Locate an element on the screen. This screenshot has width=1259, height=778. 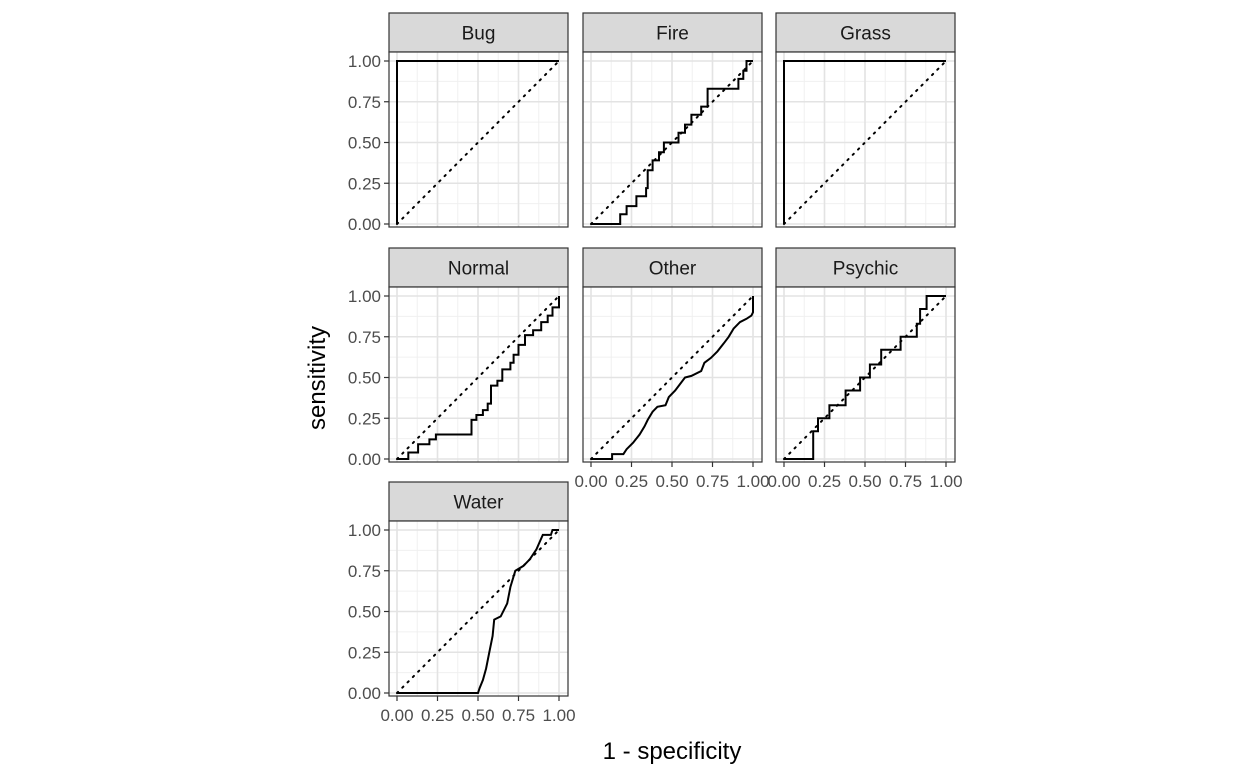
facet-panel: Other 0.00 0.25 0.50 0.75 1.00 is located at coordinates (672, 369).